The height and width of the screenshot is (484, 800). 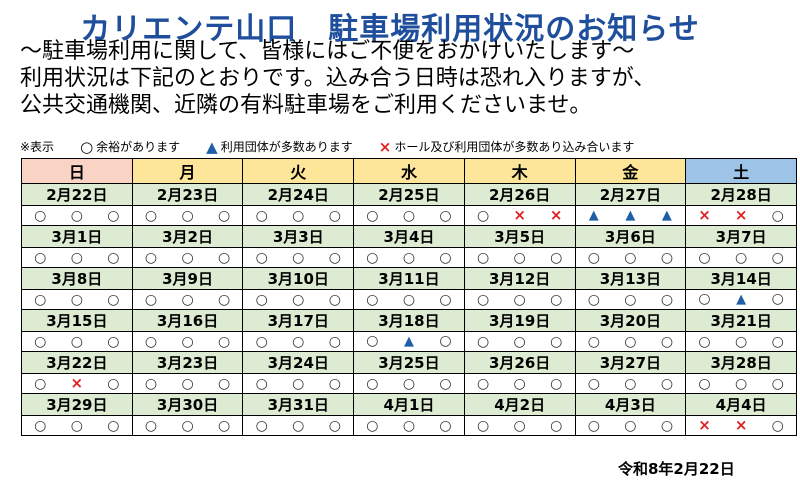 I want to click on date-cell: 3月22日, so click(x=77, y=362).